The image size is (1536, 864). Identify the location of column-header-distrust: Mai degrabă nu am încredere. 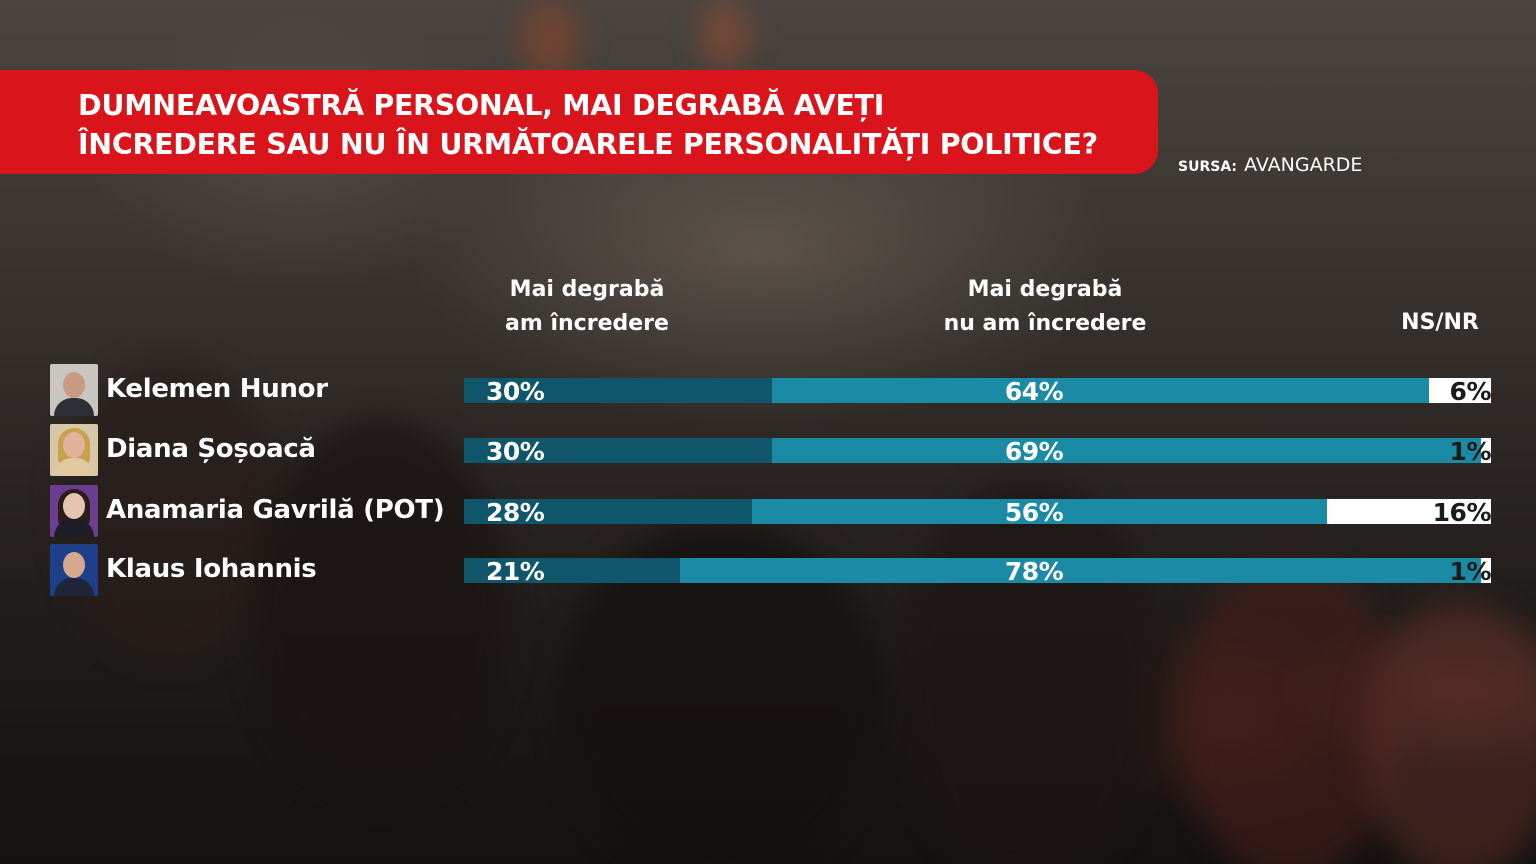
(1045, 307).